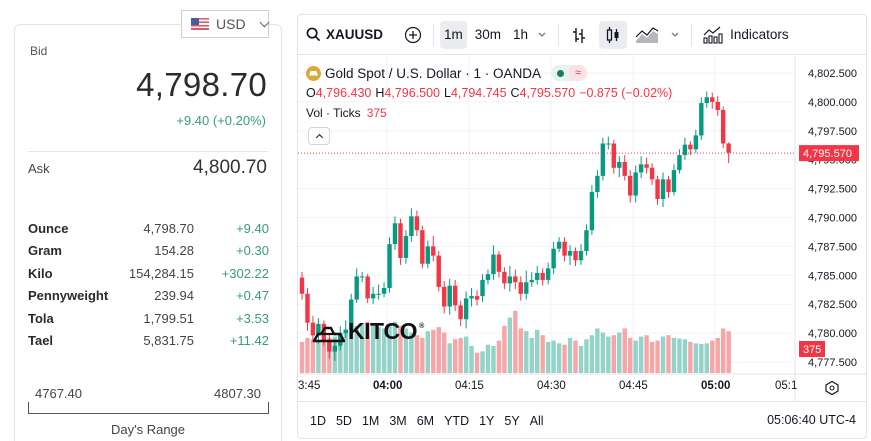  I want to click on bar-chart-type-button, so click(579, 35).